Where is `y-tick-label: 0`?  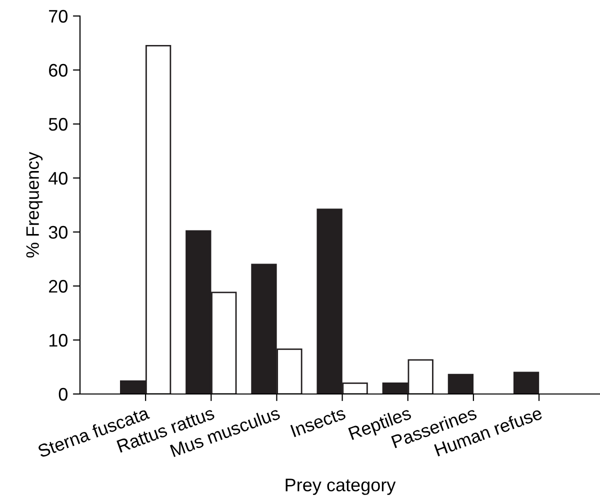
y-tick-label: 0 is located at coordinates (63, 394).